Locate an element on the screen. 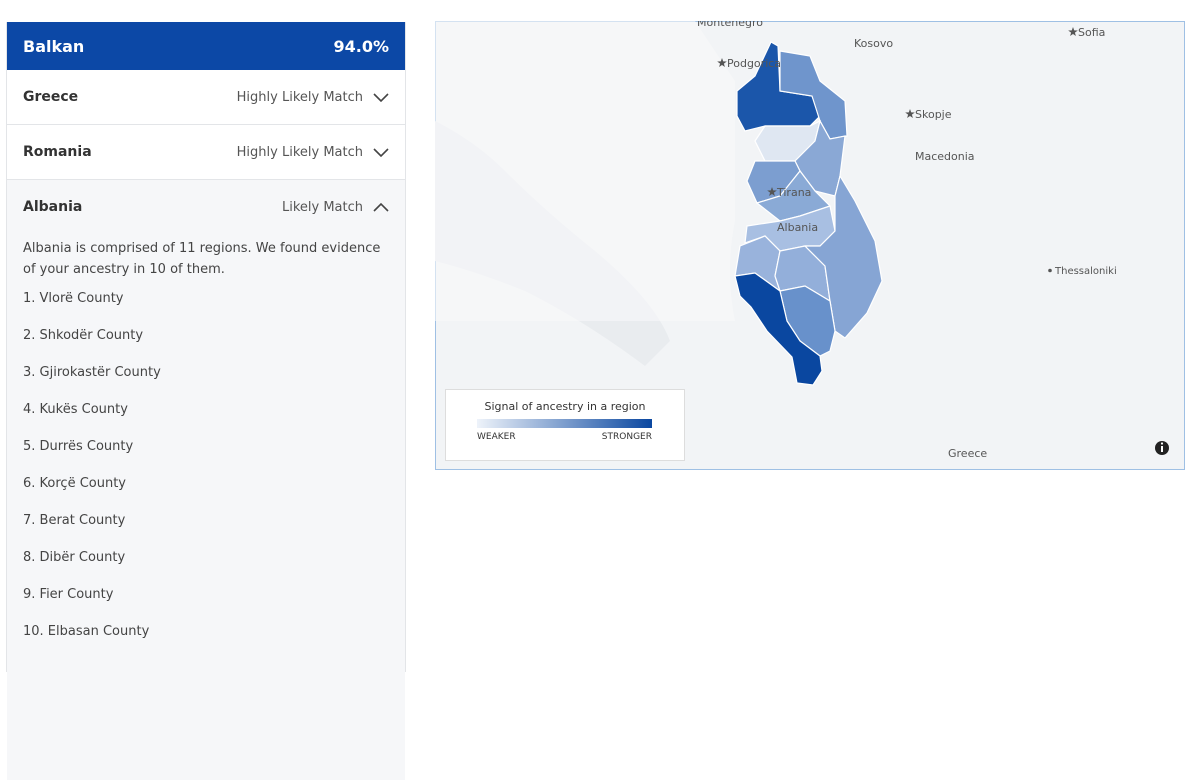  region-title: Balkan is located at coordinates (54, 46).